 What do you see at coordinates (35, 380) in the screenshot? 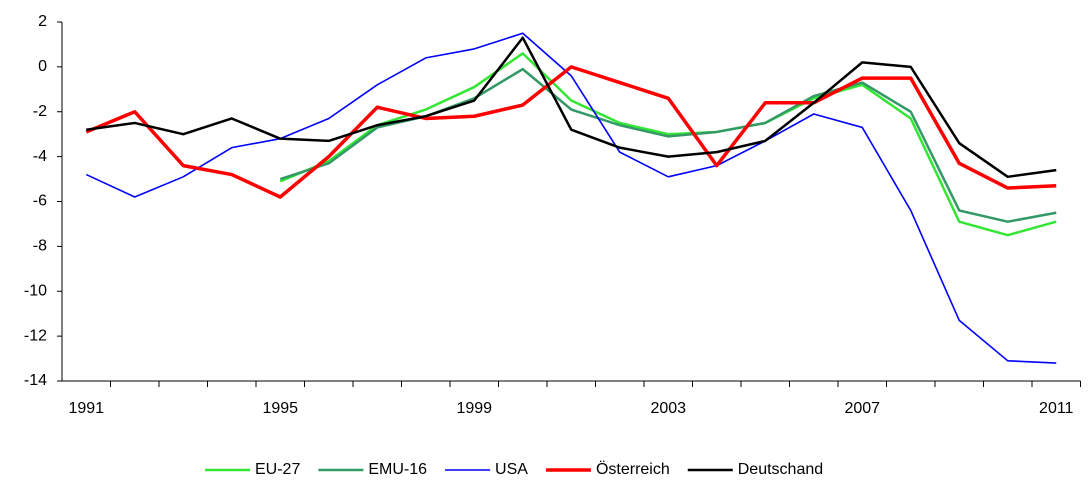
I see `y-tick-label: -14` at bounding box center [35, 380].